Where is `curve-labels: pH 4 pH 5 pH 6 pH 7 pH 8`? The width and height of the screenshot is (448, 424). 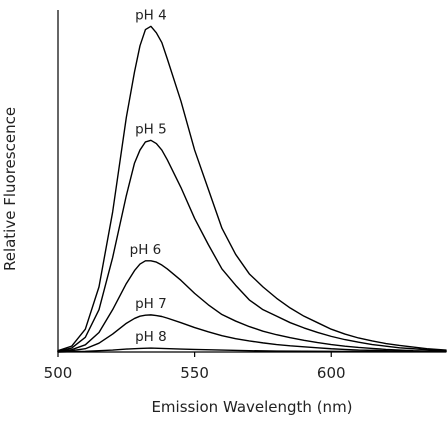
curve-labels: pH 4 pH 5 pH 6 pH 7 pH 8 is located at coordinates (148, 176).